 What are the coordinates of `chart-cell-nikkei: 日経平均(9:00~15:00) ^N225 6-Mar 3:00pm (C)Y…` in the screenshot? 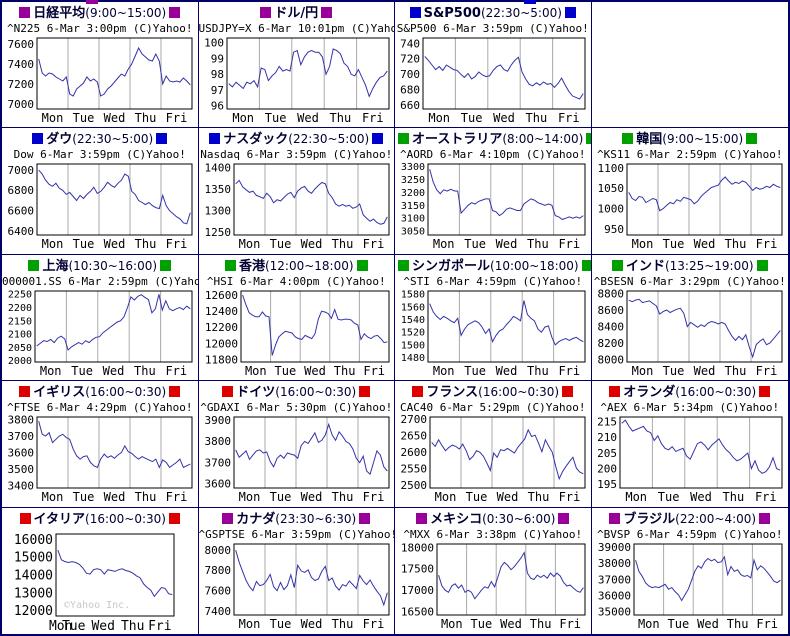 It's located at (100, 65).